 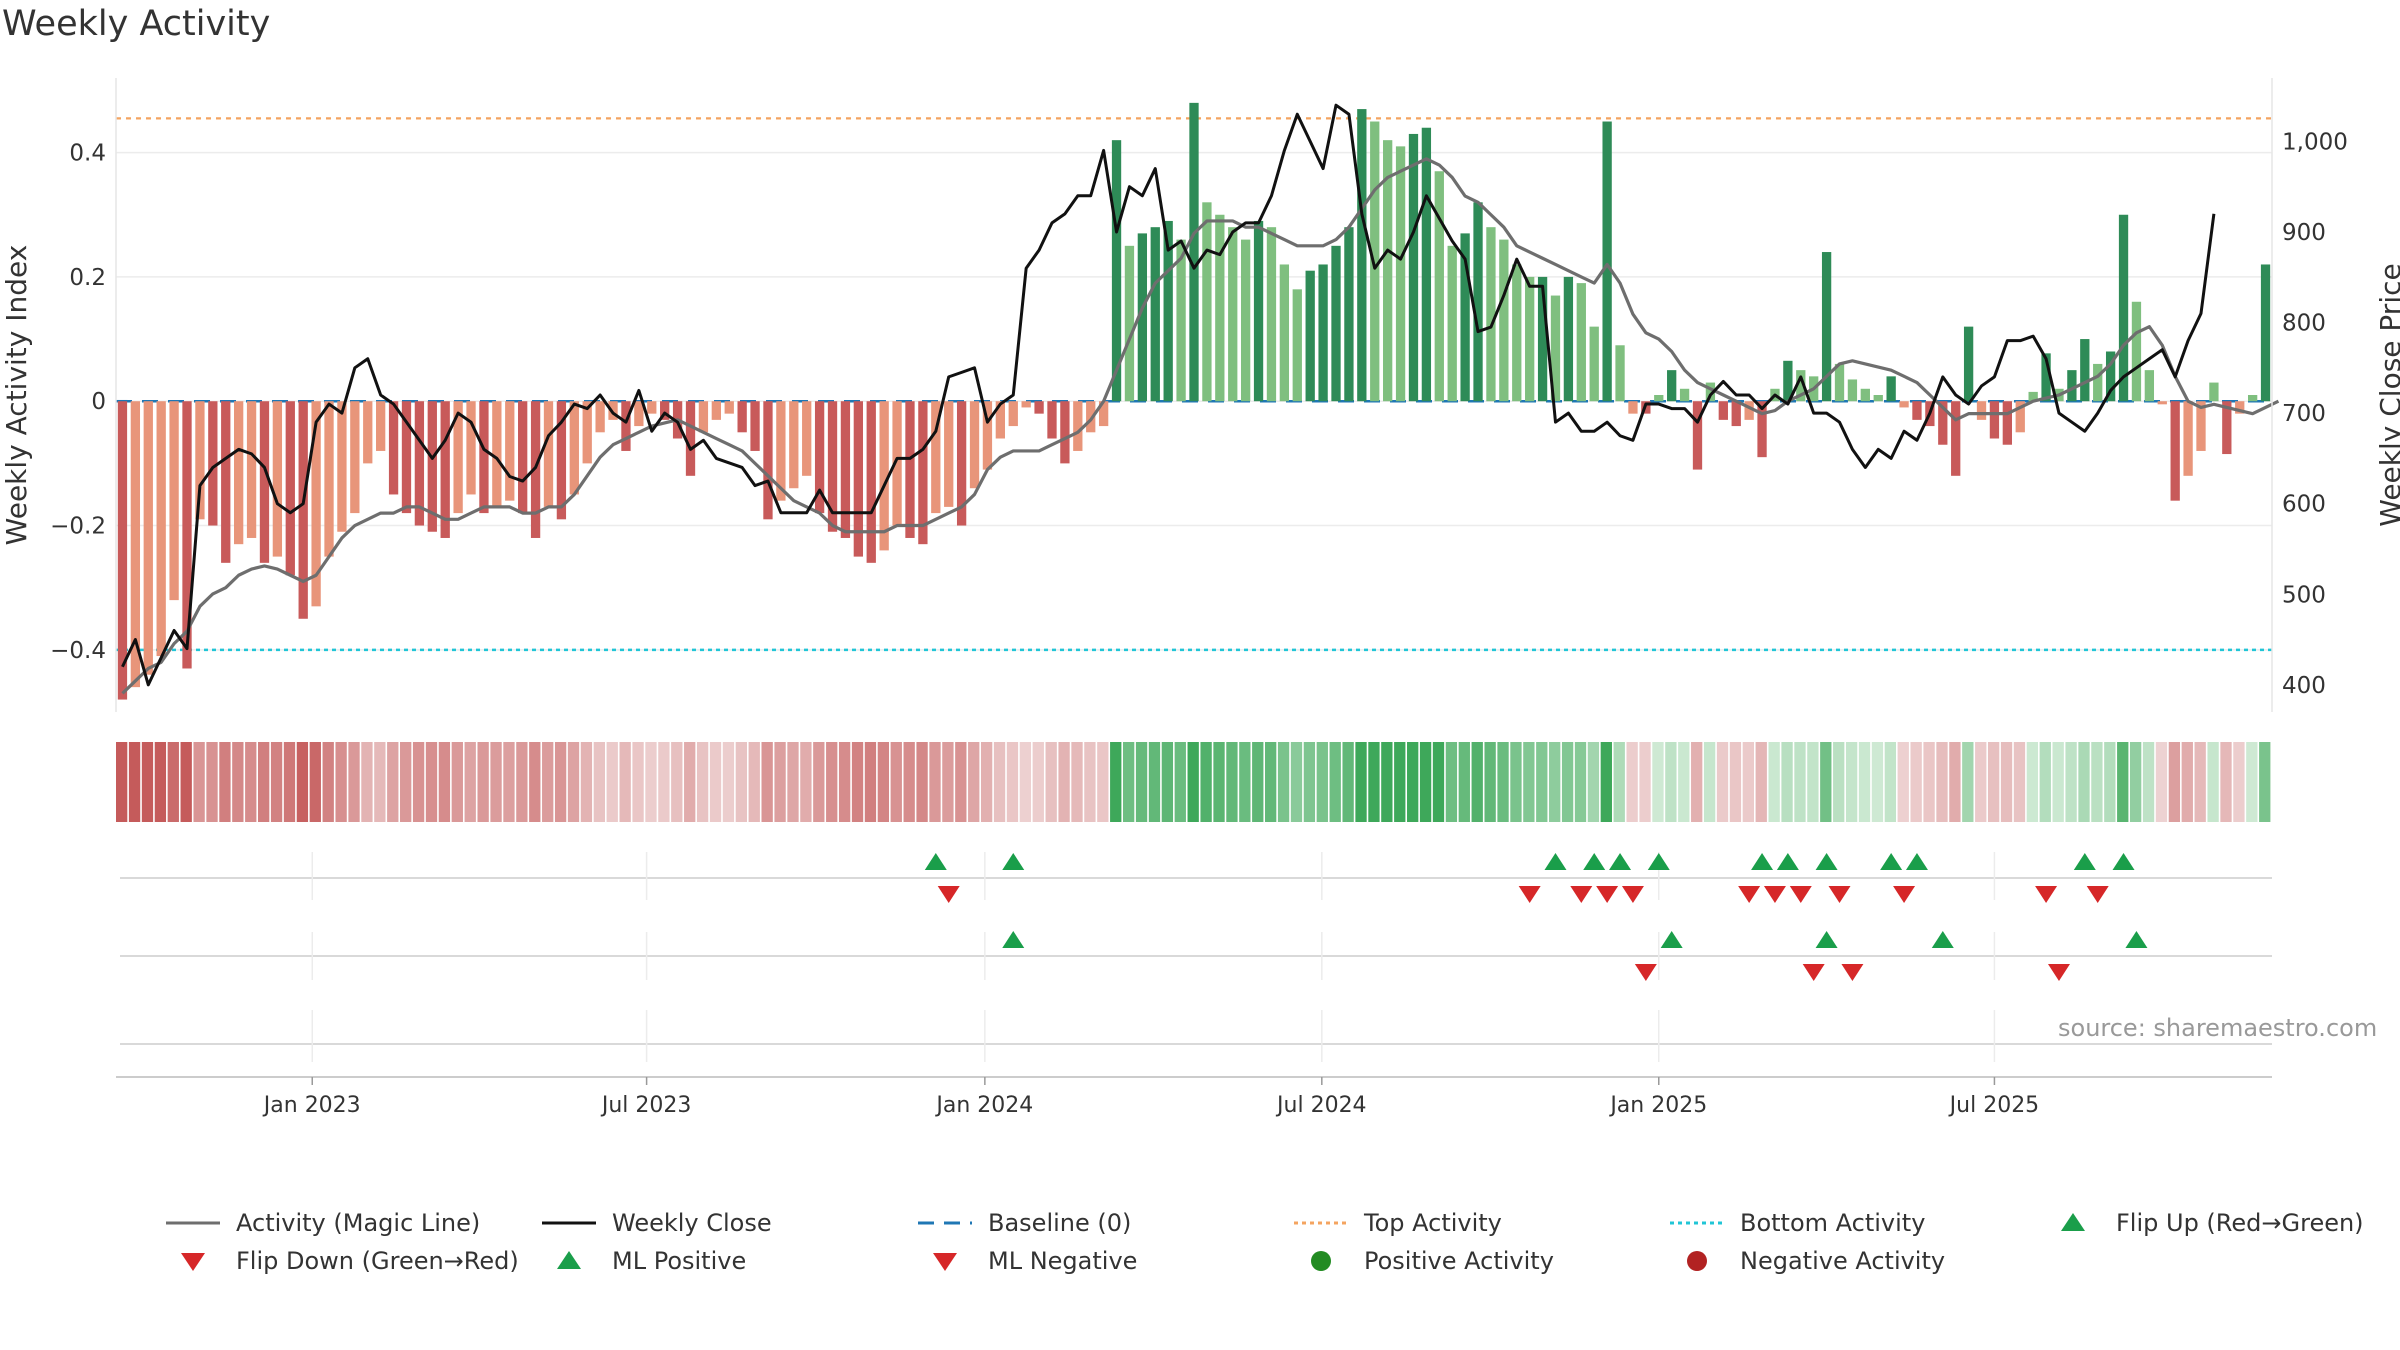 I want to click on legend-ml-positive-label: ML Positive, so click(x=679, y=1261).